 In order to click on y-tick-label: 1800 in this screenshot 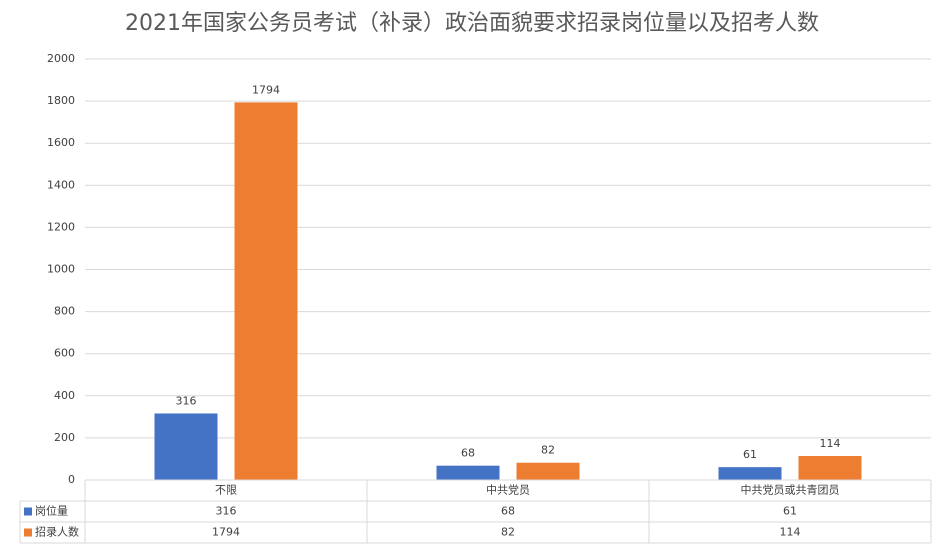, I will do `click(61, 100)`.